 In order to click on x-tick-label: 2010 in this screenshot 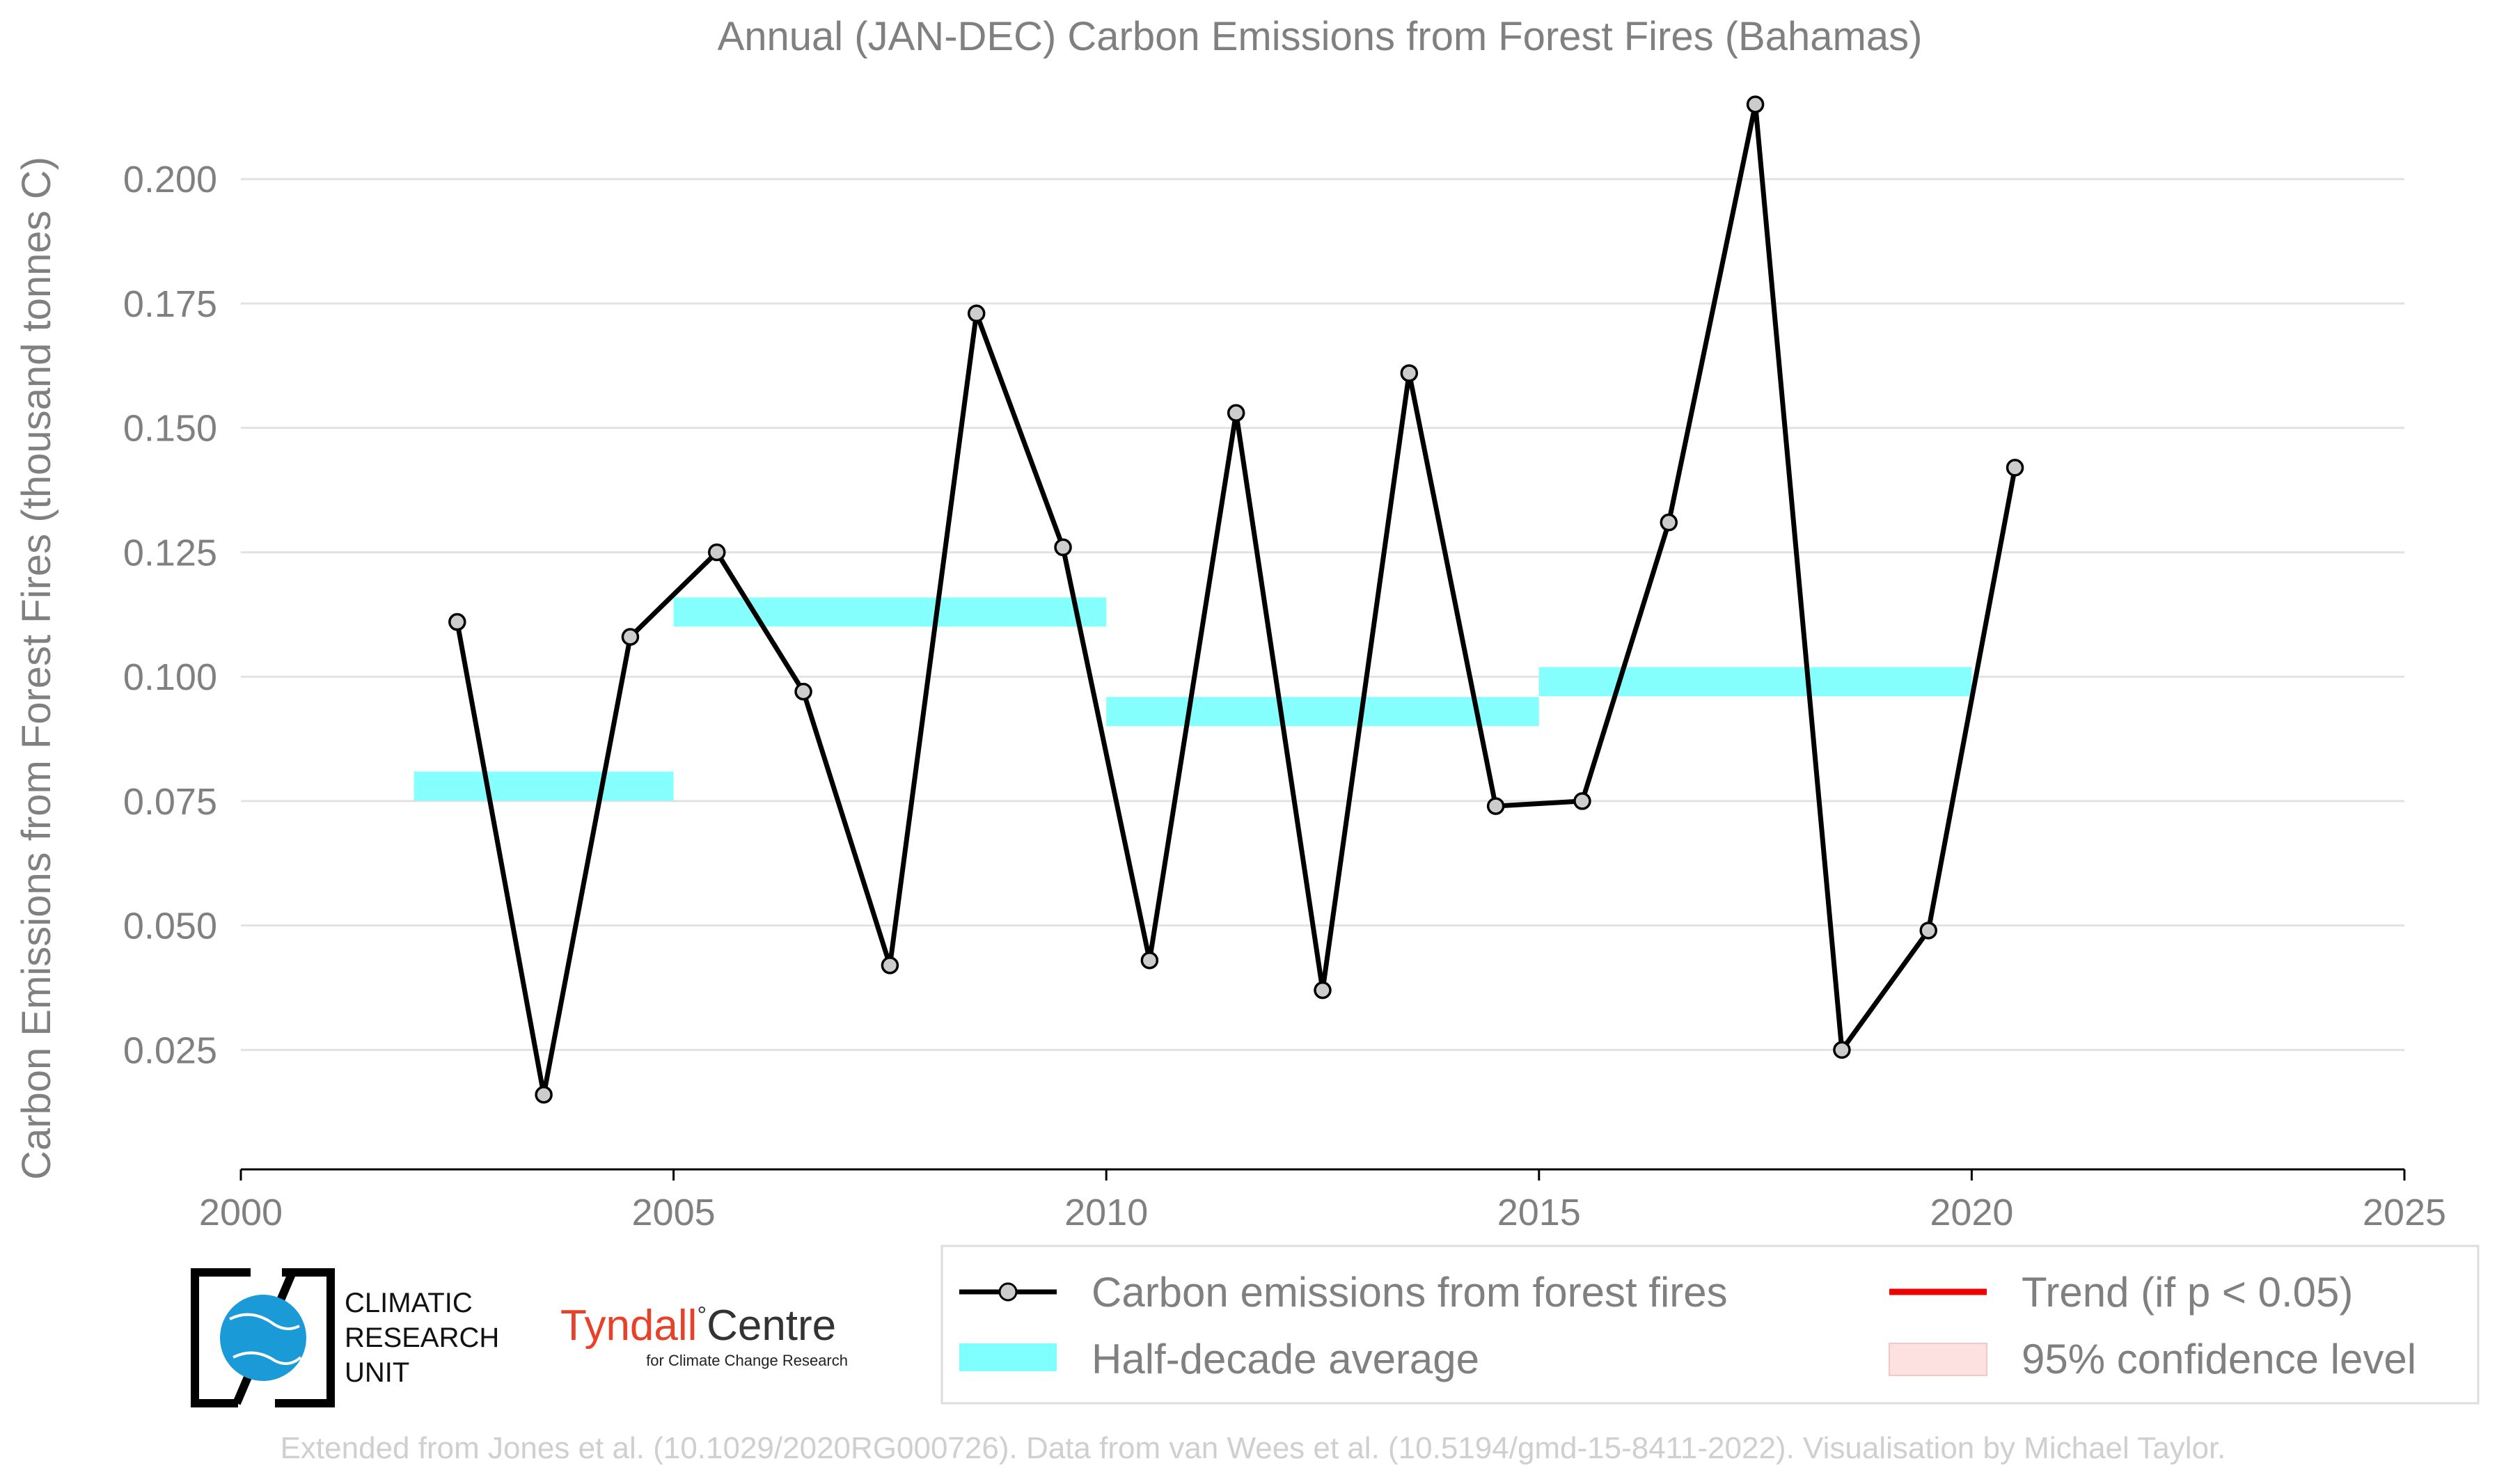, I will do `click(1106, 1212)`.